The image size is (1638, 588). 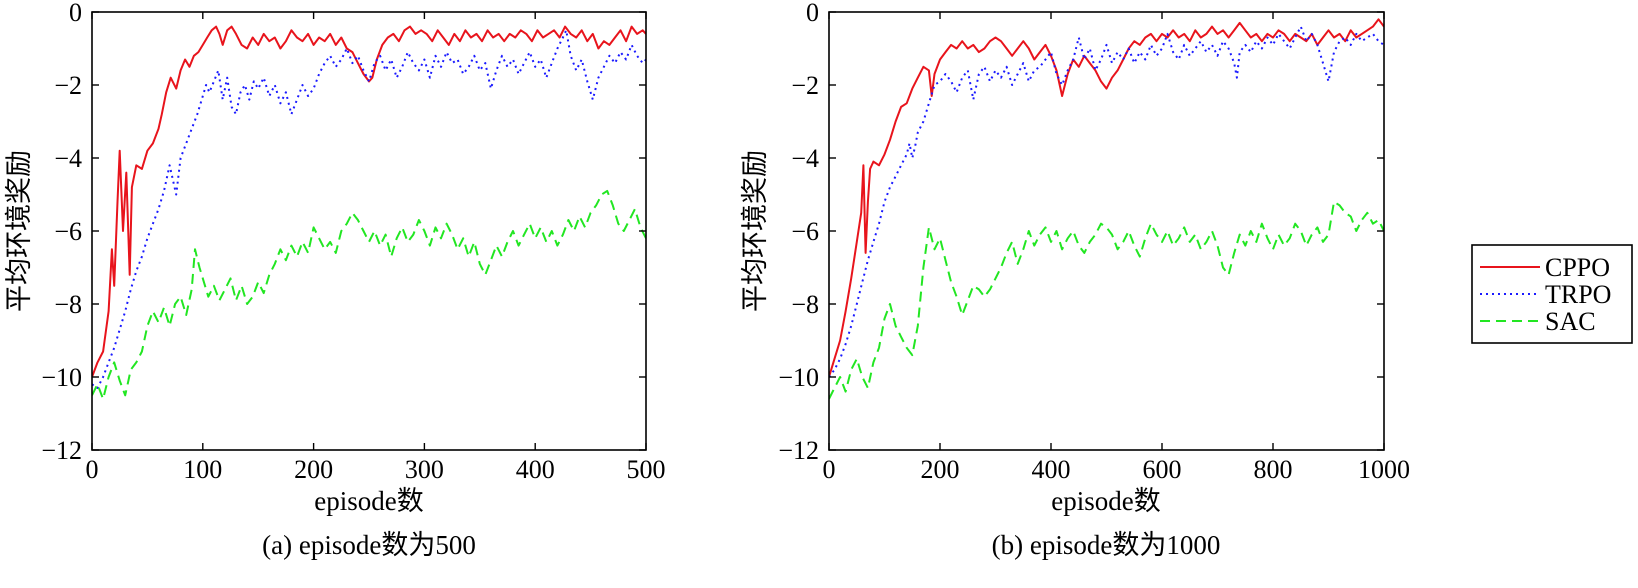 I want to click on x-tick-label-b: 1000, so click(x=1384, y=469).